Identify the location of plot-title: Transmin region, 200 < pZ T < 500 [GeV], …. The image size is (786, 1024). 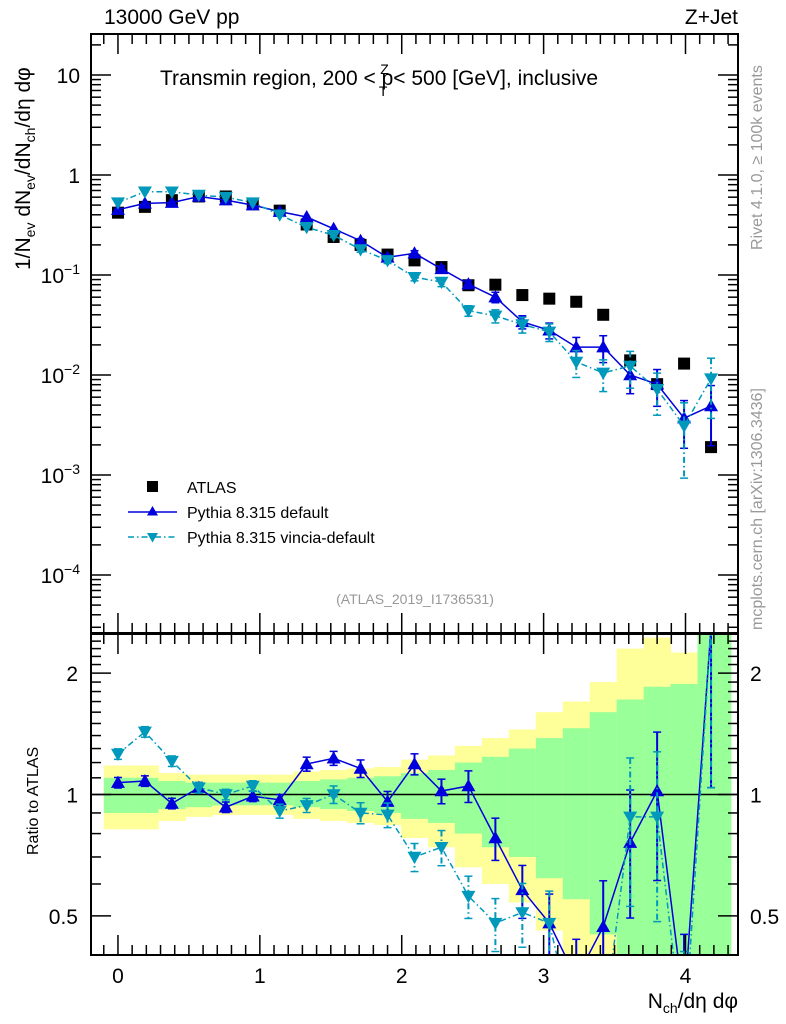
(379, 80).